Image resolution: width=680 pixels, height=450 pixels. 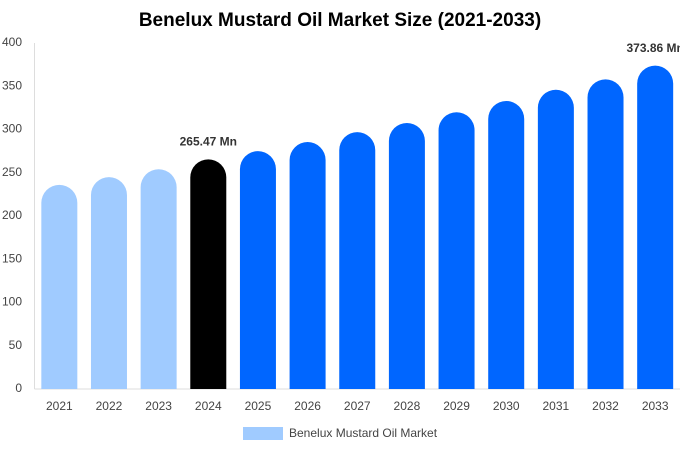 I want to click on y-tick-label: 50, so click(x=16, y=345).